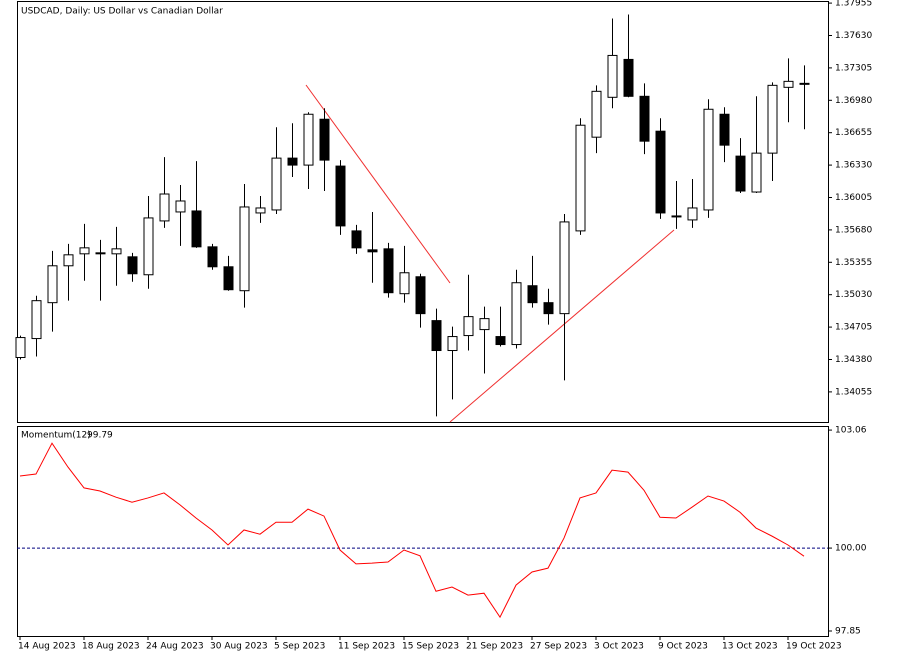 The height and width of the screenshot is (658, 913). Describe the element at coordinates (47, 647) in the screenshot. I see `x-tick-label: 14 Aug 2023` at that location.